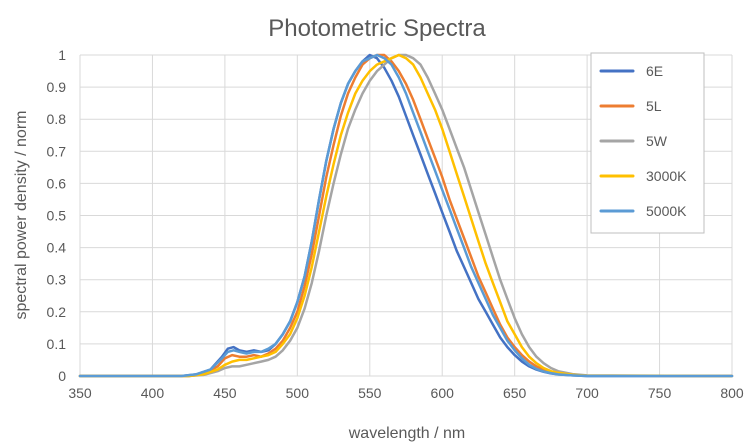  What do you see at coordinates (660, 393) in the screenshot?
I see `x-tick-label: 750` at bounding box center [660, 393].